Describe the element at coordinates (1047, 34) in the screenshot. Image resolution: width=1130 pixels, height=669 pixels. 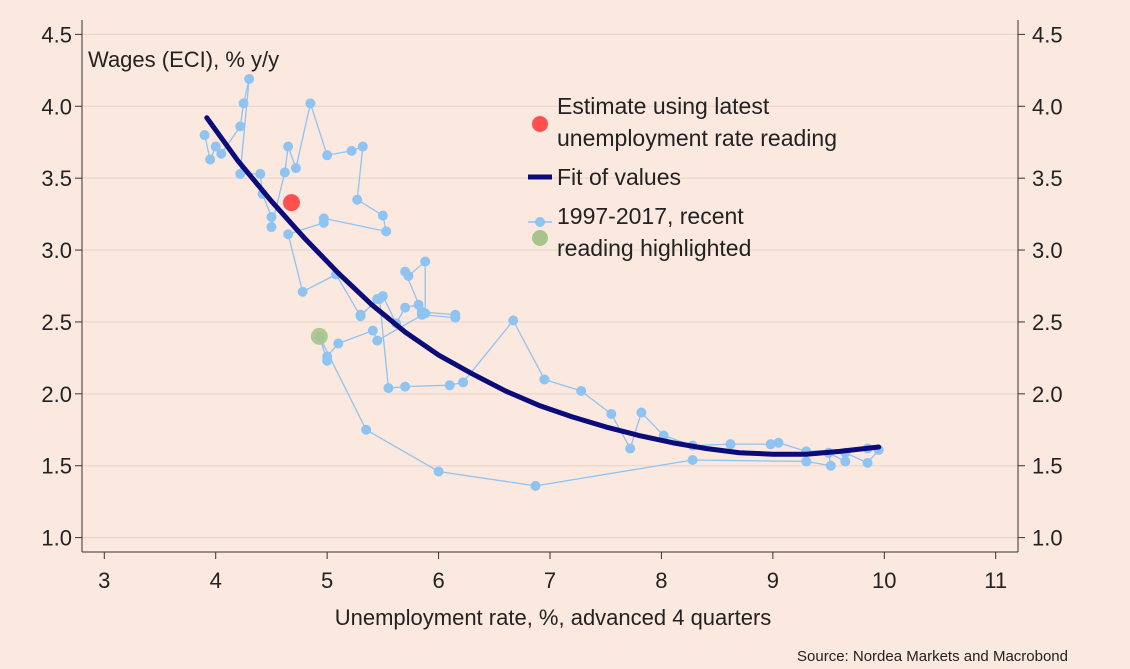
I see `y-tick-label-right: 4.5` at that location.